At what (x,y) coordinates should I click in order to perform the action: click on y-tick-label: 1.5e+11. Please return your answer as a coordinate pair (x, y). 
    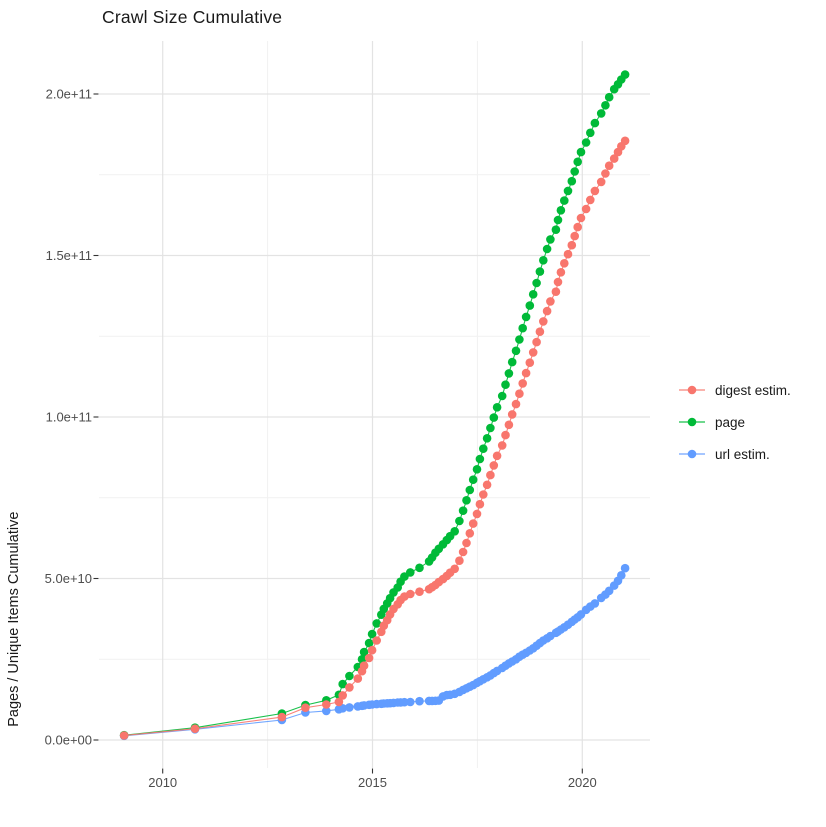
    Looking at the image, I should click on (69, 255).